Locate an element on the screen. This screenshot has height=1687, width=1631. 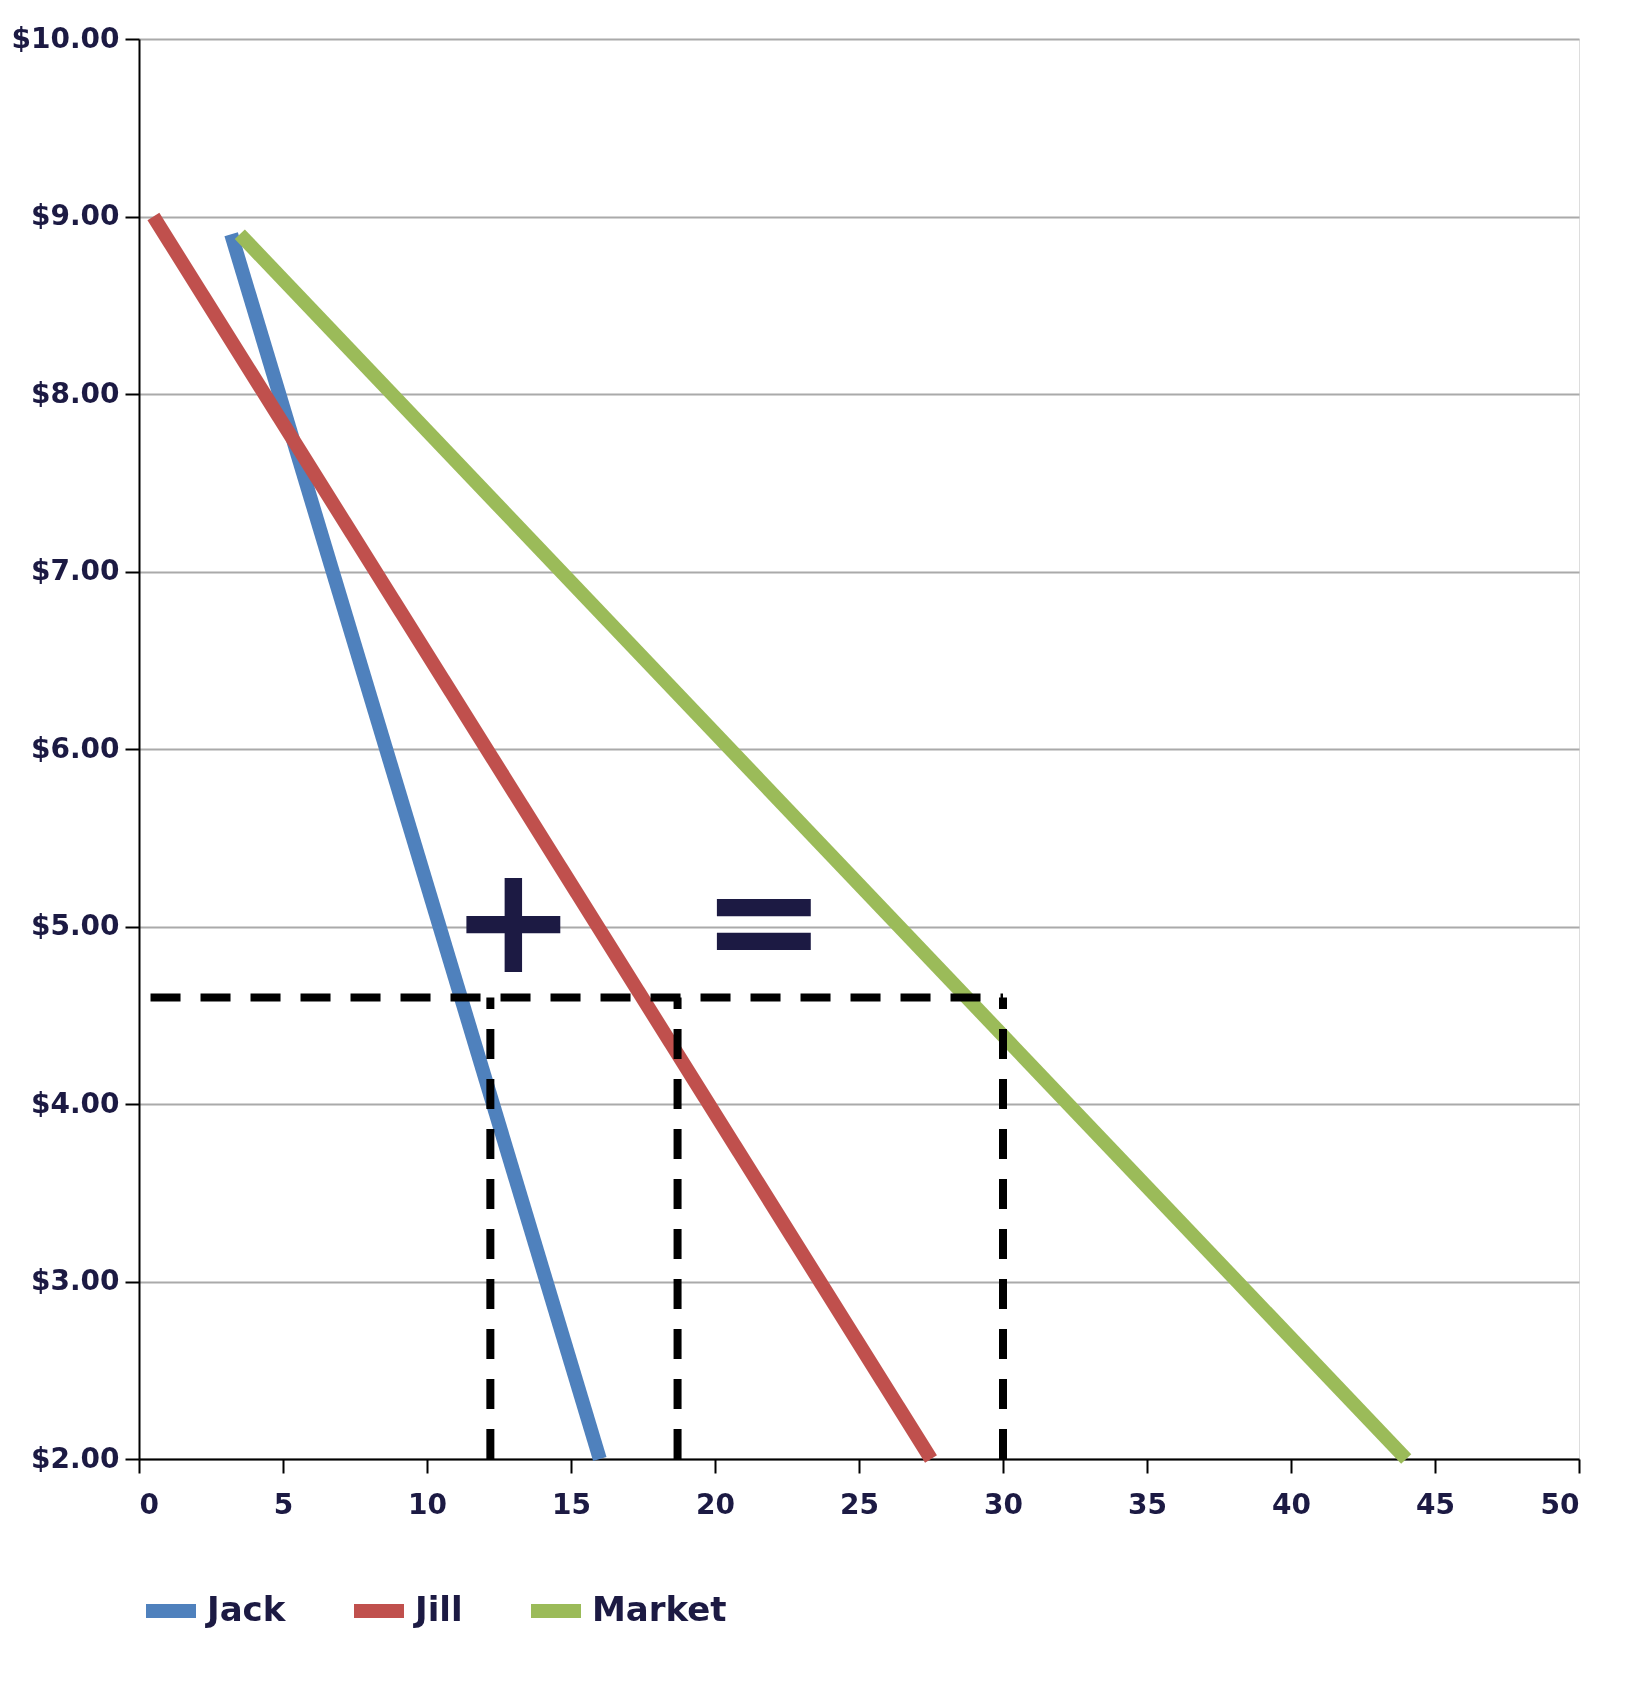
x-tick-label: 25 is located at coordinates (859, 1504).